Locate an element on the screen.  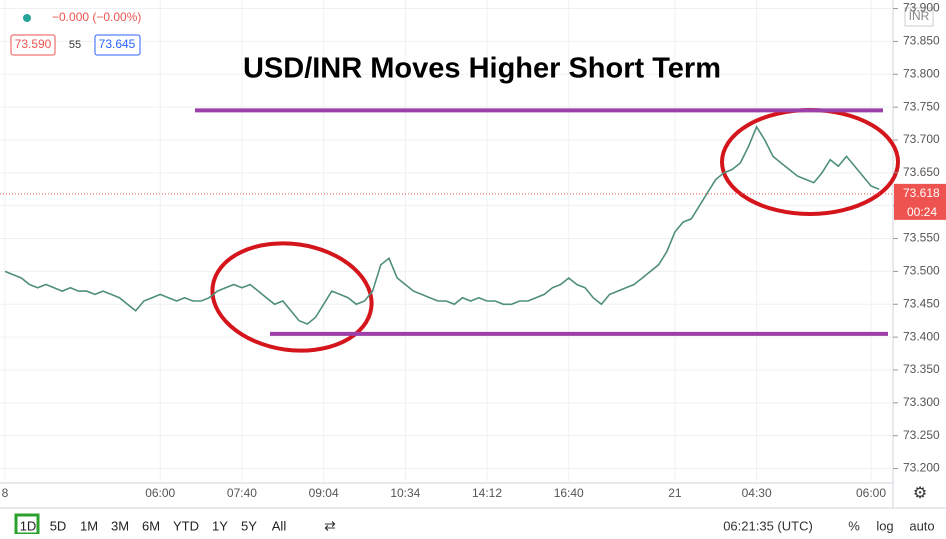
x-tick-label: 09:04 is located at coordinates (324, 493).